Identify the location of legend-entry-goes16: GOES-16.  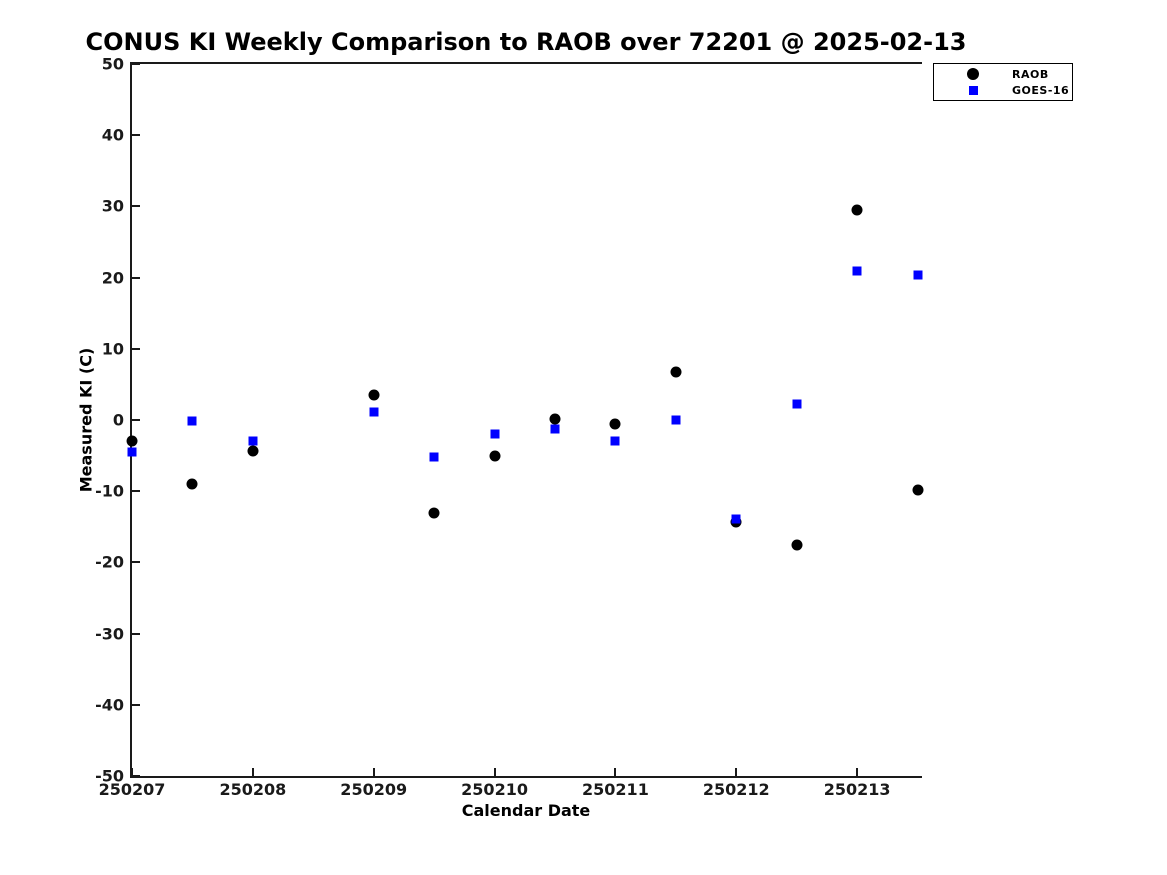
(1003, 90).